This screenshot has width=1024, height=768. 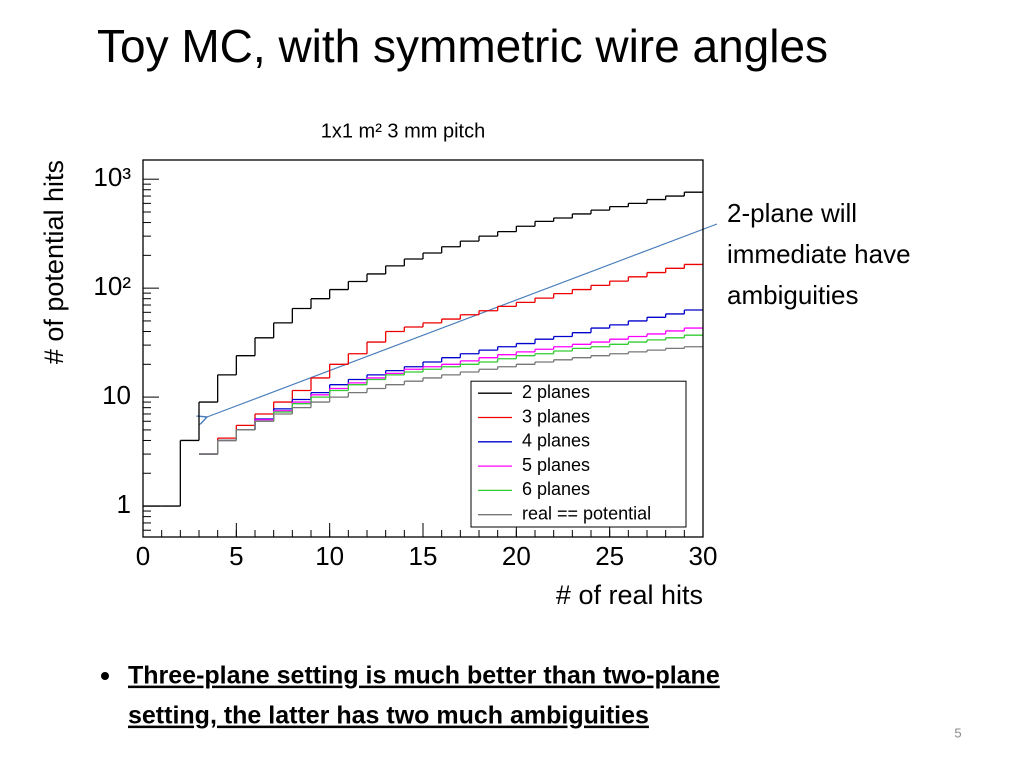 What do you see at coordinates (143, 556) in the screenshot?
I see `x-tick-label: 0` at bounding box center [143, 556].